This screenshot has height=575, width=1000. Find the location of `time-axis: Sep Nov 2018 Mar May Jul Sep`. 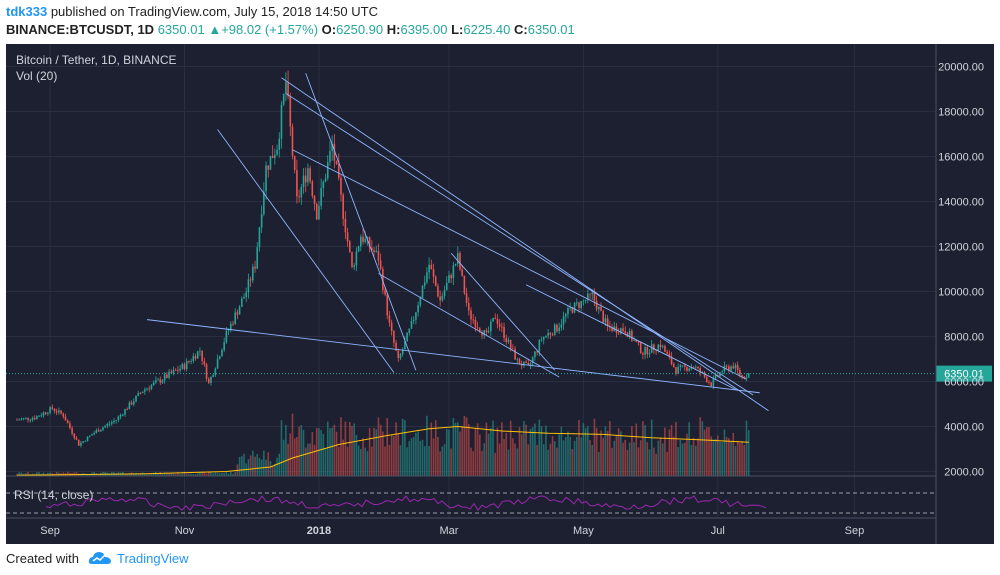

time-axis: Sep Nov 2018 Mar May Jul Sep is located at coordinates (452, 531).